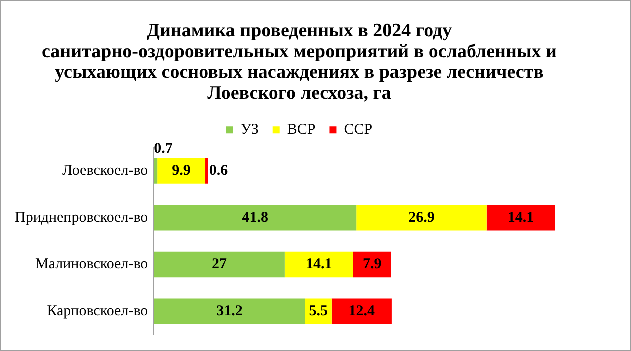 The width and height of the screenshot is (631, 351). What do you see at coordinates (92, 264) in the screenshot?
I see `y-tick-label: Малиновскоел-во` at bounding box center [92, 264].